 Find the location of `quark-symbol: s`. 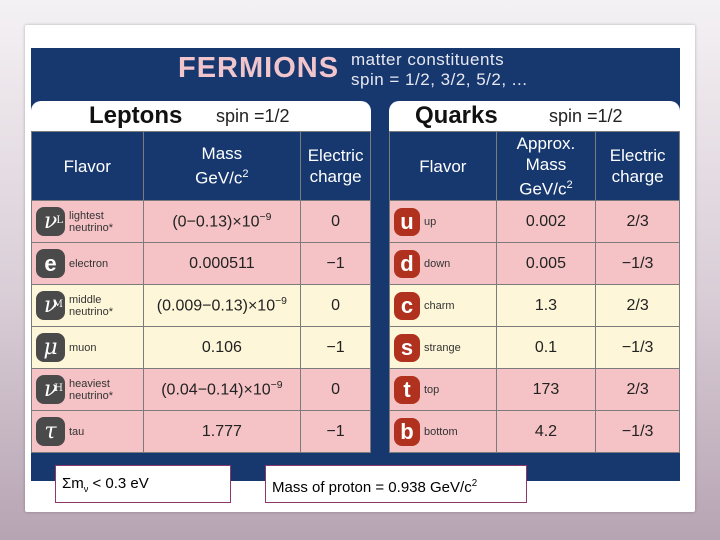

quark-symbol: s is located at coordinates (407, 347).